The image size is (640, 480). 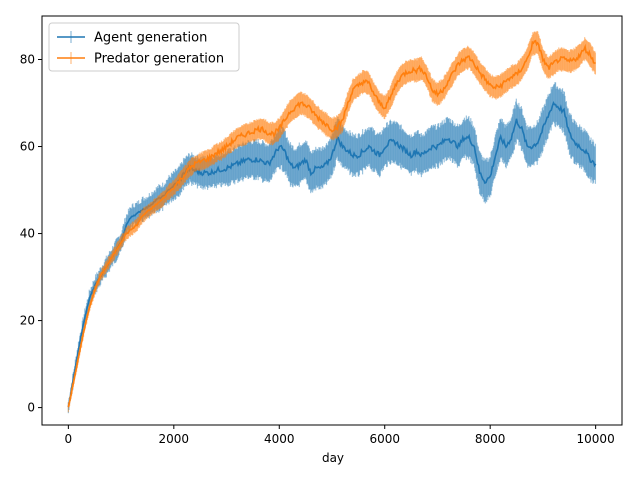 I want to click on x-tick-label: 2000, so click(x=174, y=439).